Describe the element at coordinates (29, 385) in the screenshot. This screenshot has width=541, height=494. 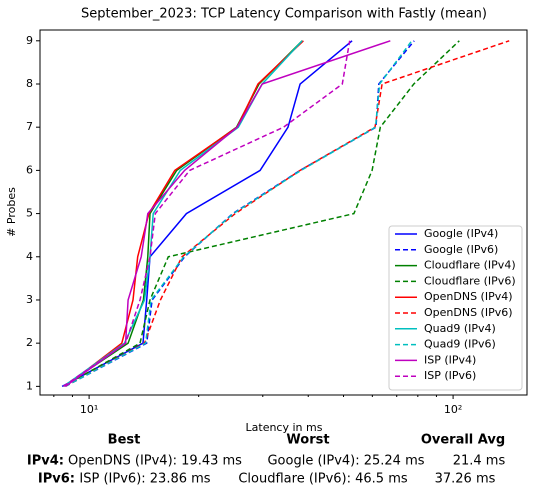
I see `y-tick-label: 1` at that location.